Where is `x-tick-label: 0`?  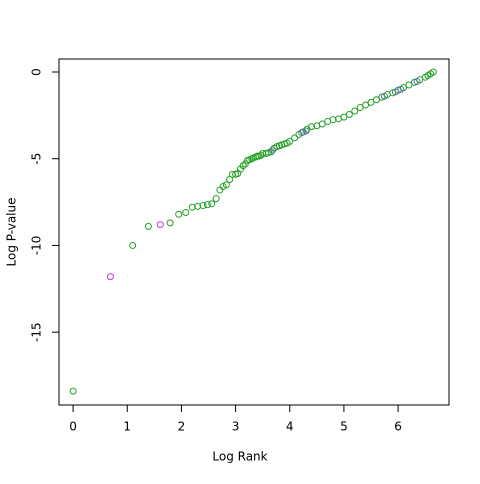 x-tick-label: 0 is located at coordinates (73, 427).